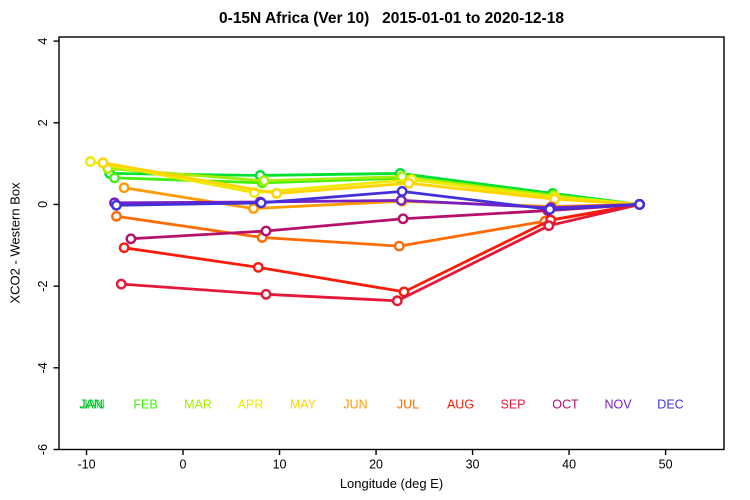  I want to click on month-label-feb: FEB, so click(145, 405).